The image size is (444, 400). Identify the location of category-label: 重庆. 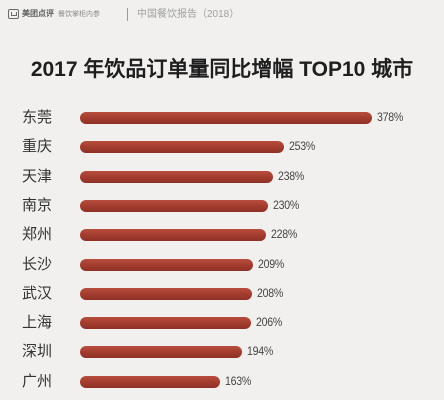
(37, 147).